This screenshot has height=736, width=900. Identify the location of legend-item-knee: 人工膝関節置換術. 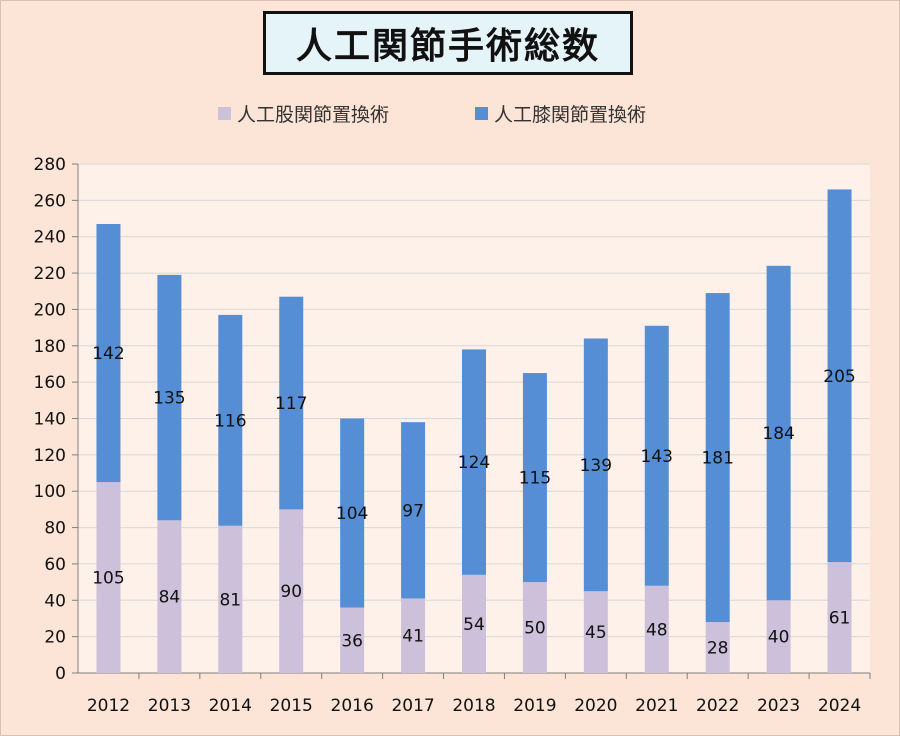
(560, 113).